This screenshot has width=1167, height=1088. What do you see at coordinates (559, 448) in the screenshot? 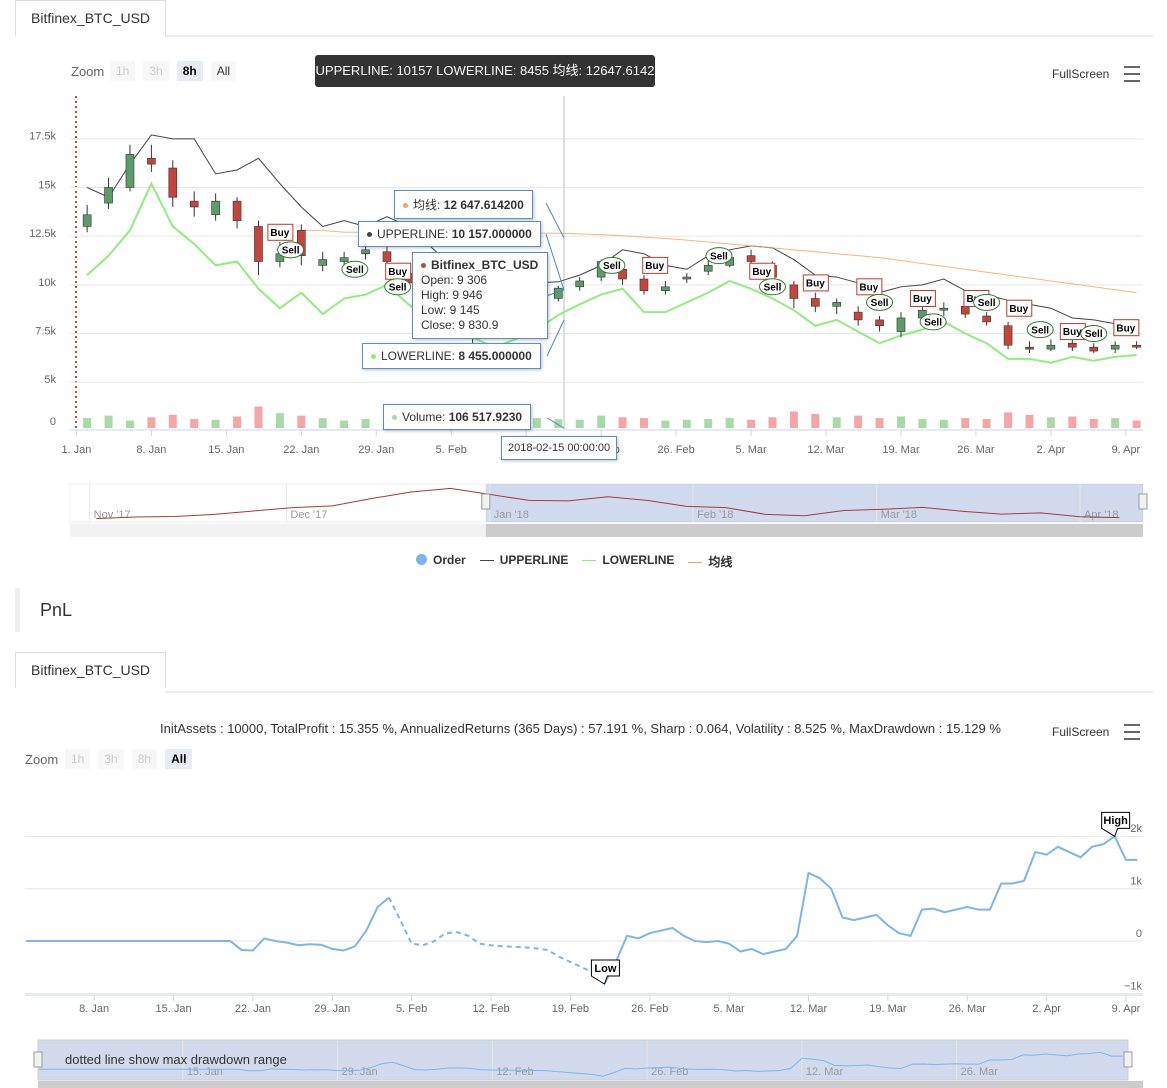
I see `tooltip-date: 2018-02-15 00:00:00` at bounding box center [559, 448].